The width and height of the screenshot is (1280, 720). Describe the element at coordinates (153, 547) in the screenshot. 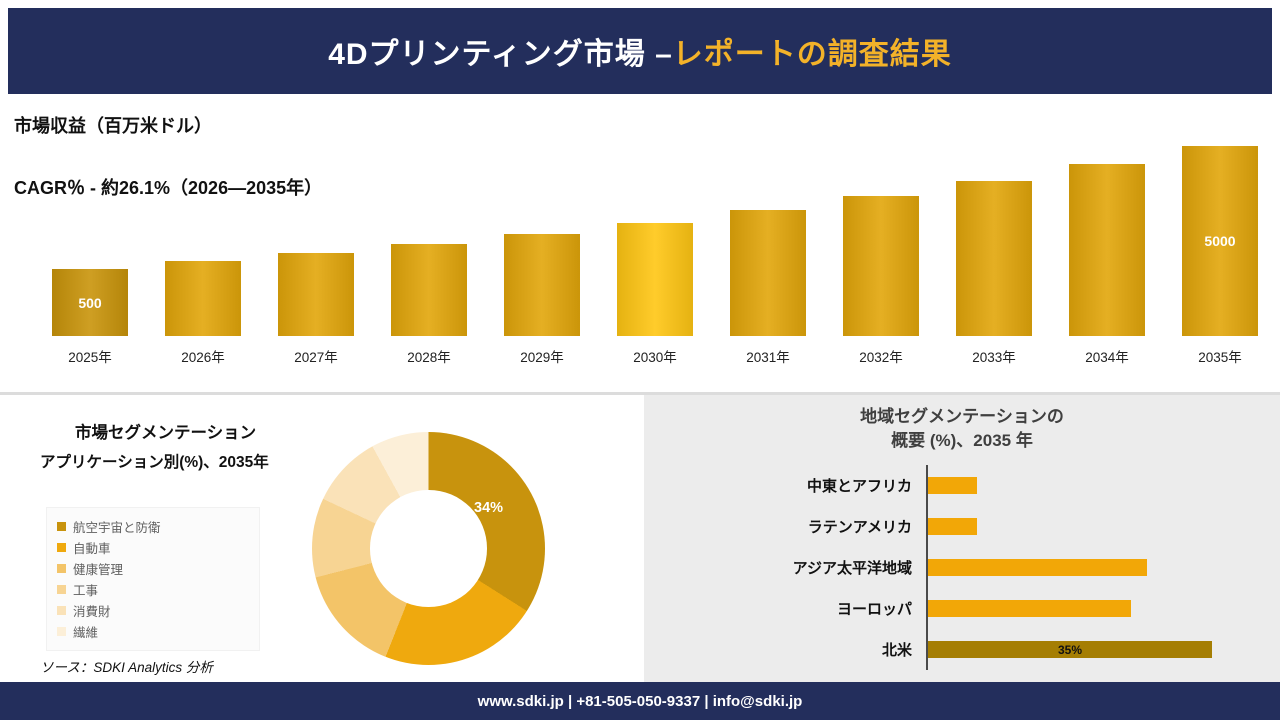

I see `legend-item: 自動車` at that location.